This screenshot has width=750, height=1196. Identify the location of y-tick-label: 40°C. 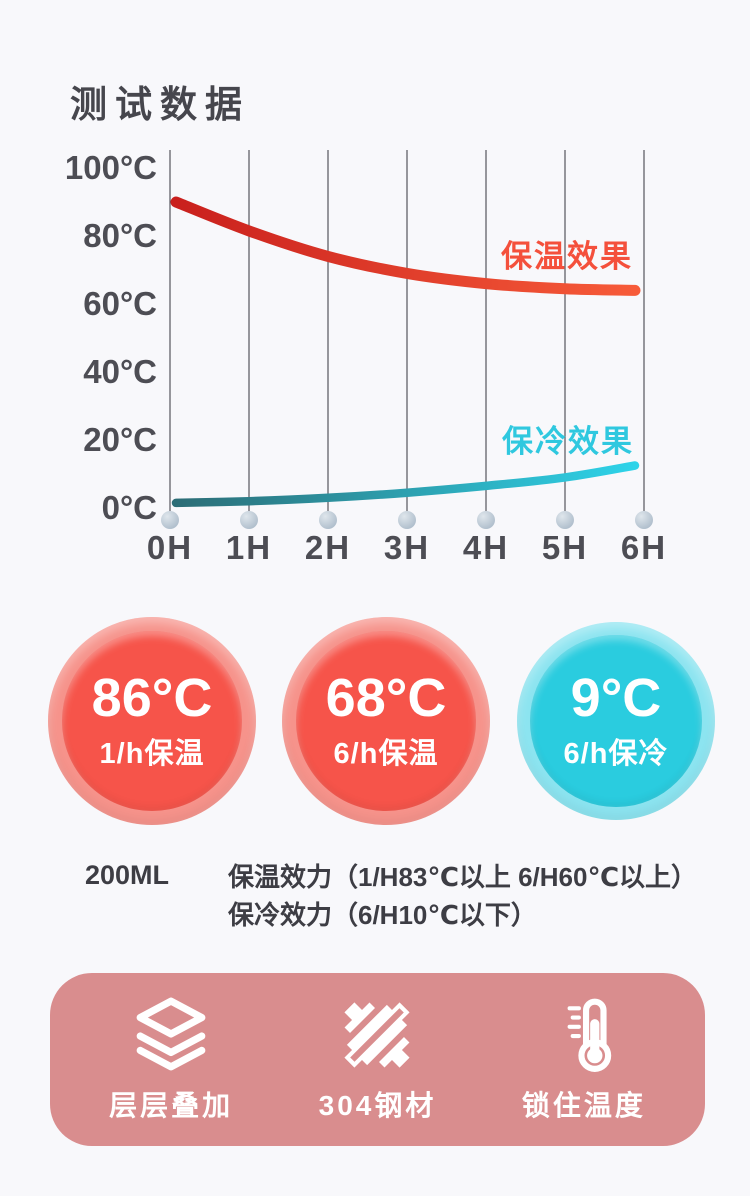
(120, 371).